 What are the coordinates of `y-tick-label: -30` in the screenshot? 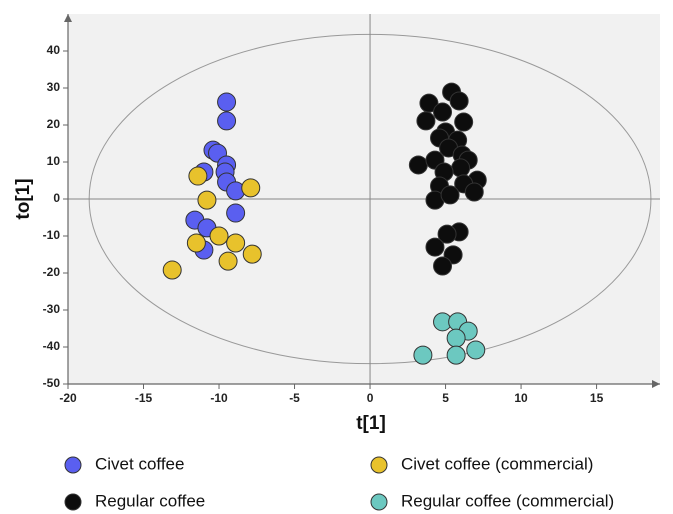 It's located at (52, 309).